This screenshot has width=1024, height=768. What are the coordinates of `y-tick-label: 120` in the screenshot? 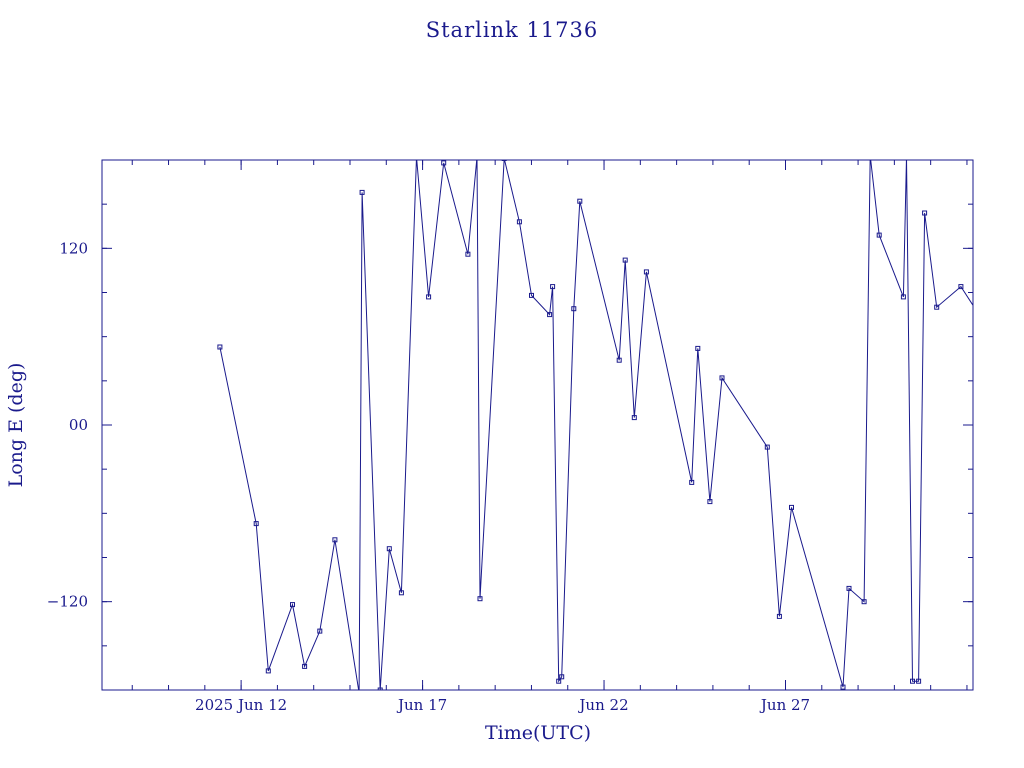 It's located at (73, 248).